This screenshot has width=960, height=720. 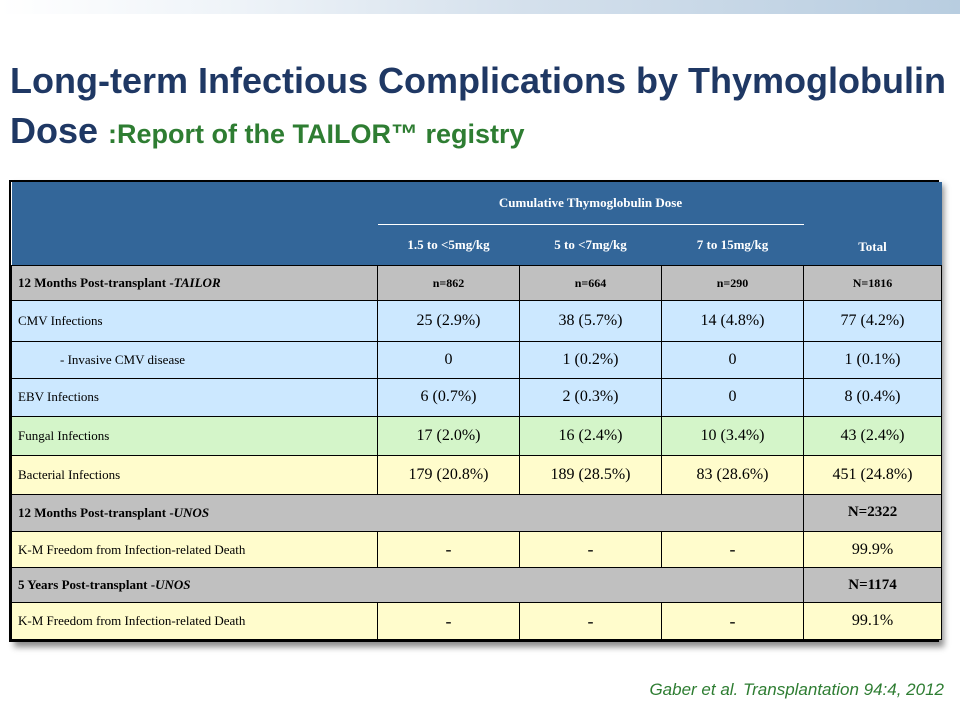 I want to click on cell-value: 189 (28.5%), so click(x=590, y=475).